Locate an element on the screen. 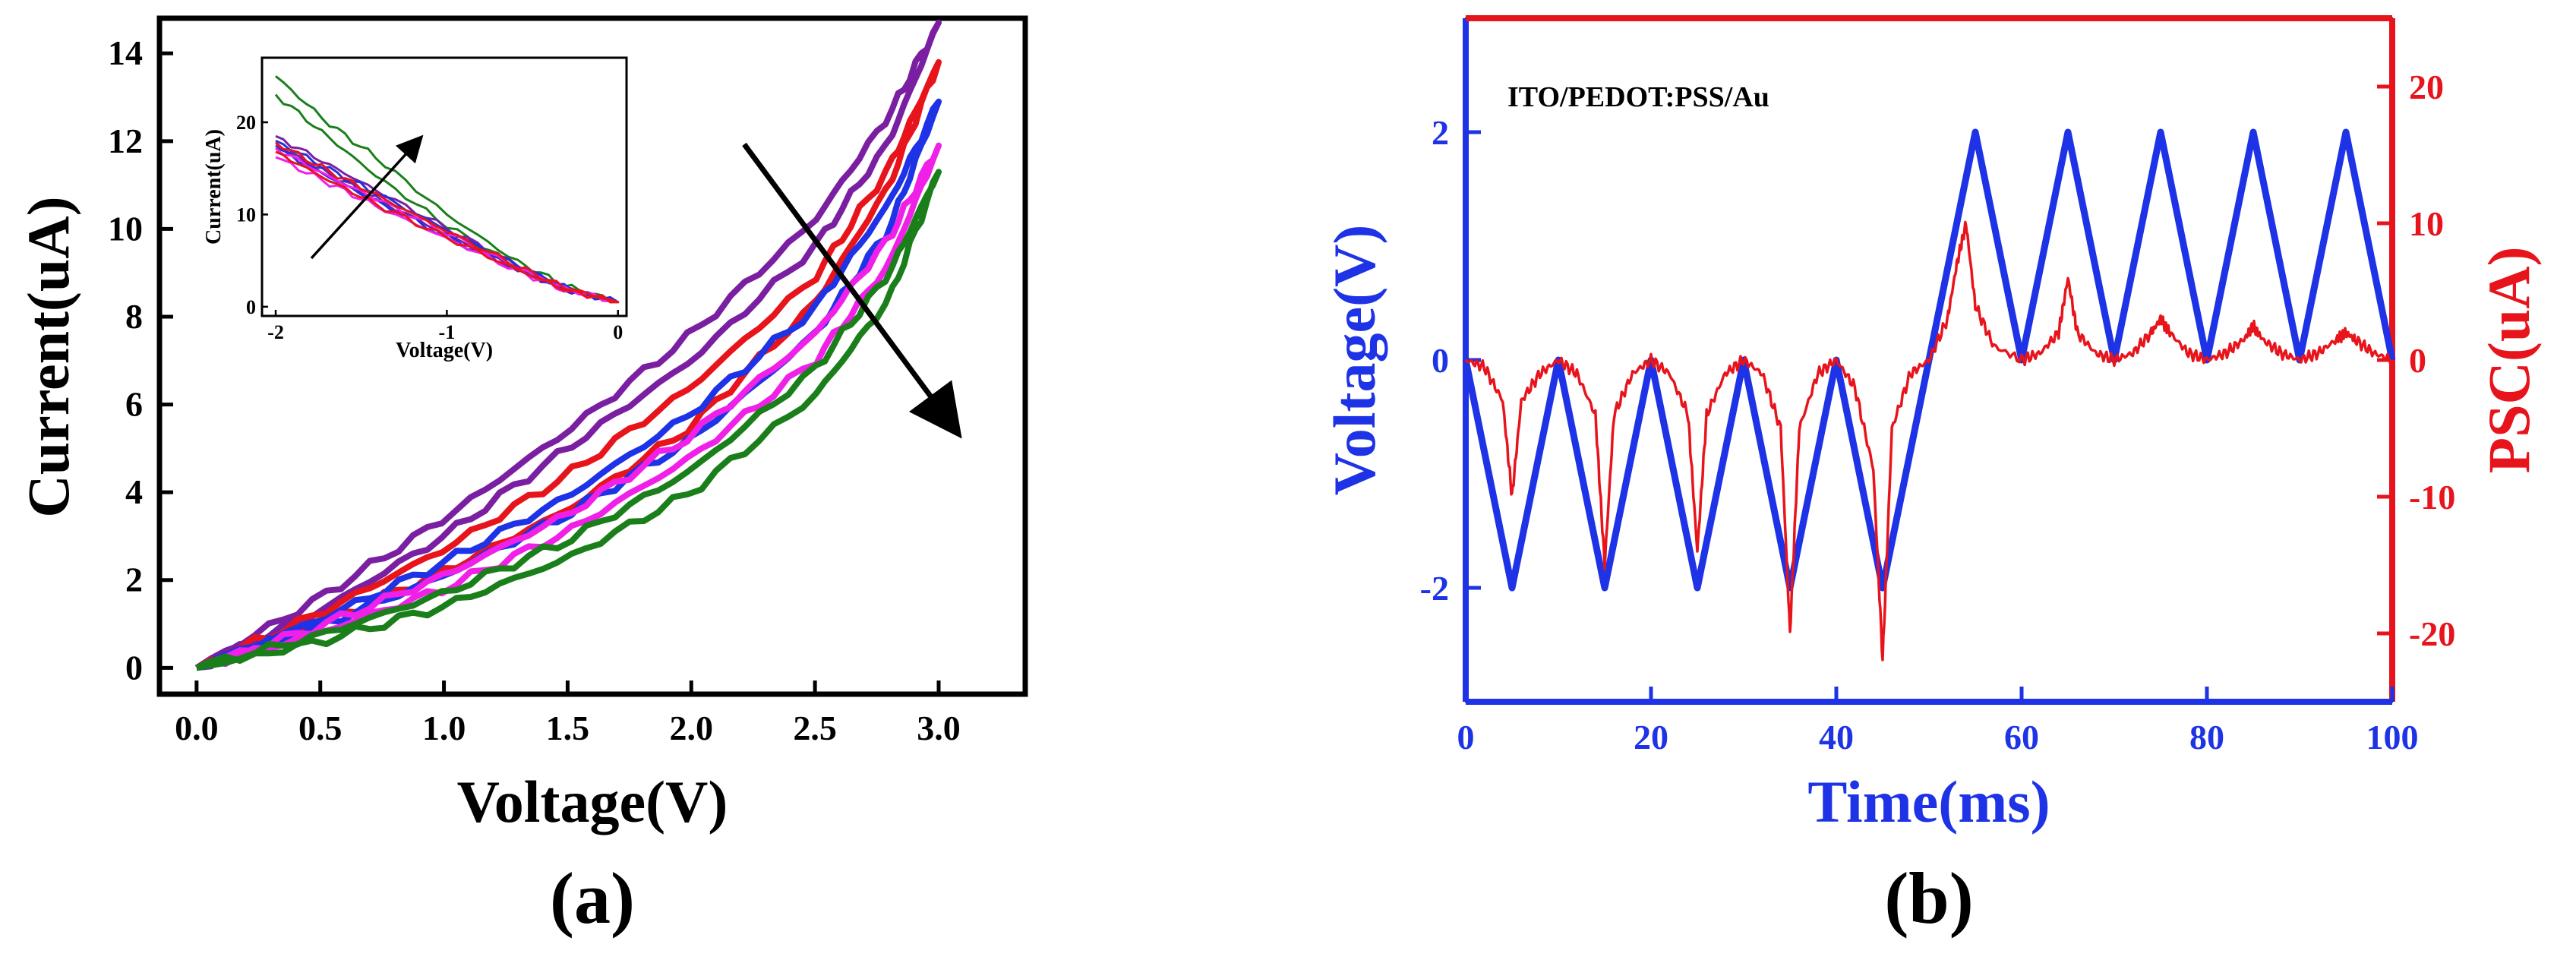 The image size is (2576, 960). panel-b-x-tick-label: 40 is located at coordinates (1837, 737).